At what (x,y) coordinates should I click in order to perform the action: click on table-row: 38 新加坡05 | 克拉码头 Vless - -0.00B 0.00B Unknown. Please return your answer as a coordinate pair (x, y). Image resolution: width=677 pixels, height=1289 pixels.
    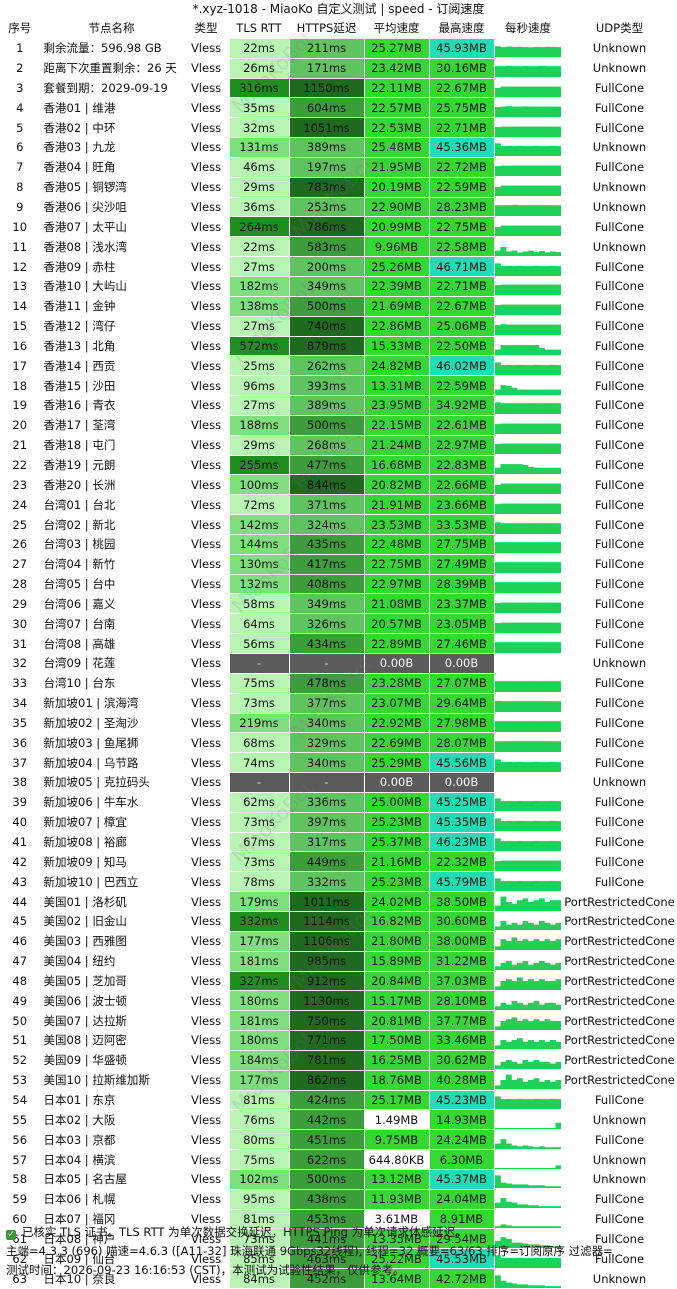
    Looking at the image, I should click on (338, 782).